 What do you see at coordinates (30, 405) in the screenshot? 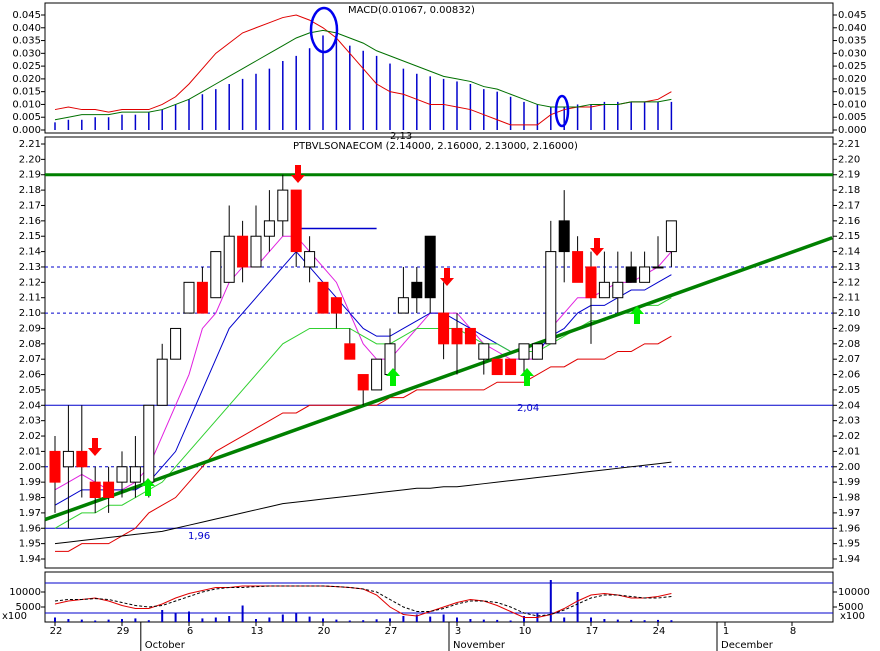
I see `y-tick-label: 2.04` at bounding box center [30, 405].